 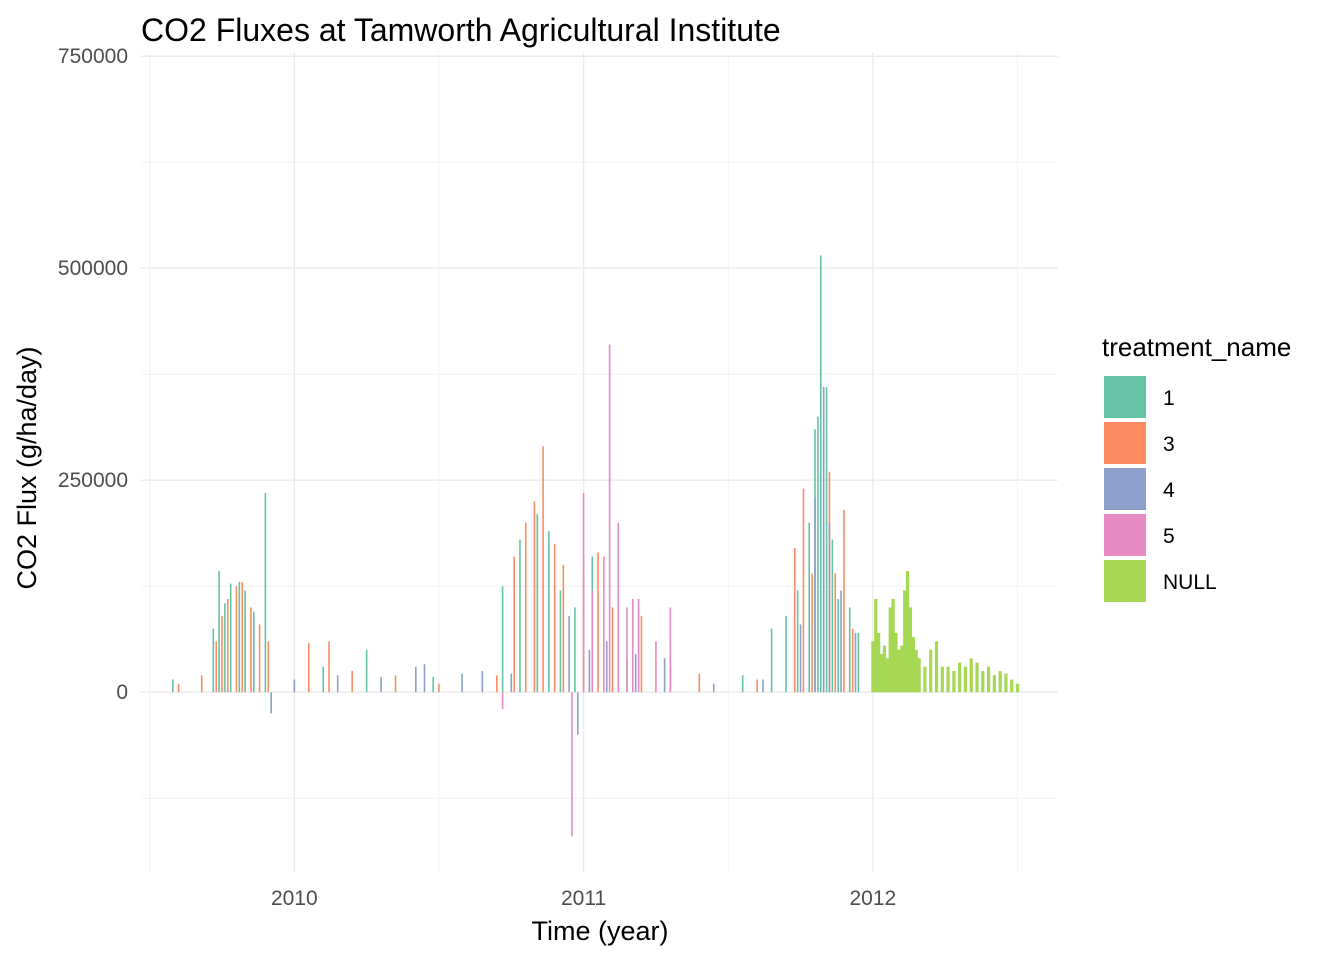 What do you see at coordinates (1196, 467) in the screenshot?
I see `legend: treatment_name 1 3 4 5 NULL` at bounding box center [1196, 467].